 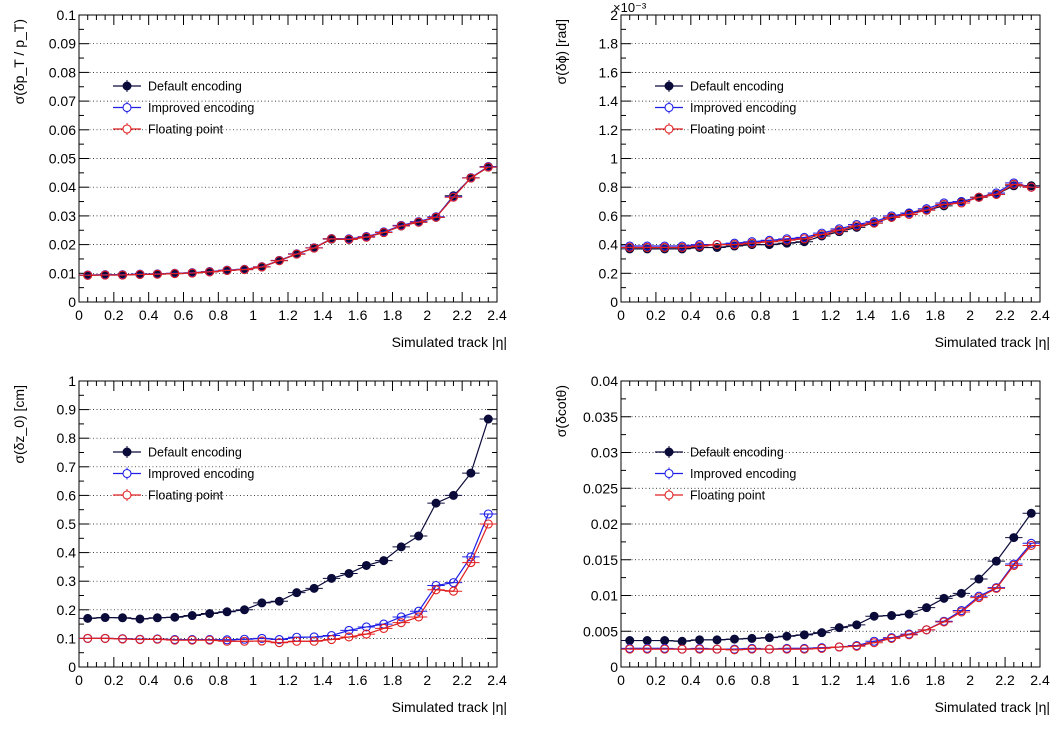 What do you see at coordinates (656, 680) in the screenshot?
I see `x-tick-label: 0.2` at bounding box center [656, 680].